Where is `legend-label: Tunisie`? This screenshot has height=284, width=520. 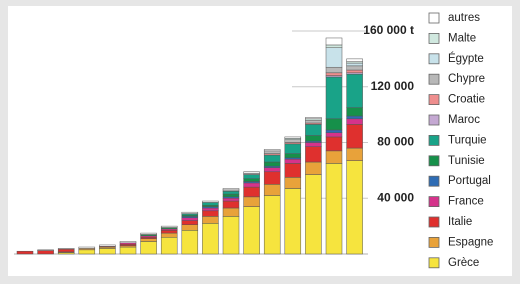
legend-label: Tunisie is located at coordinates (466, 161).